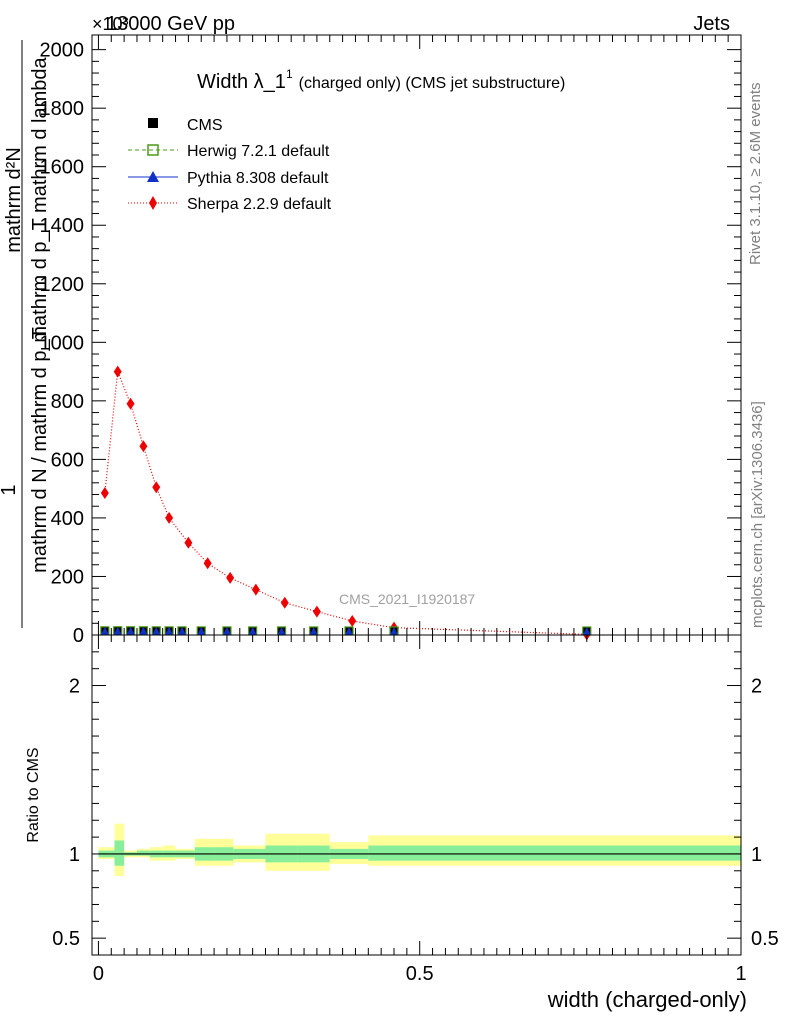 The width and height of the screenshot is (786, 1024). I want to click on mcplots-label: mcplots.cern.ch [arXiv:1306.3436], so click(757, 514).